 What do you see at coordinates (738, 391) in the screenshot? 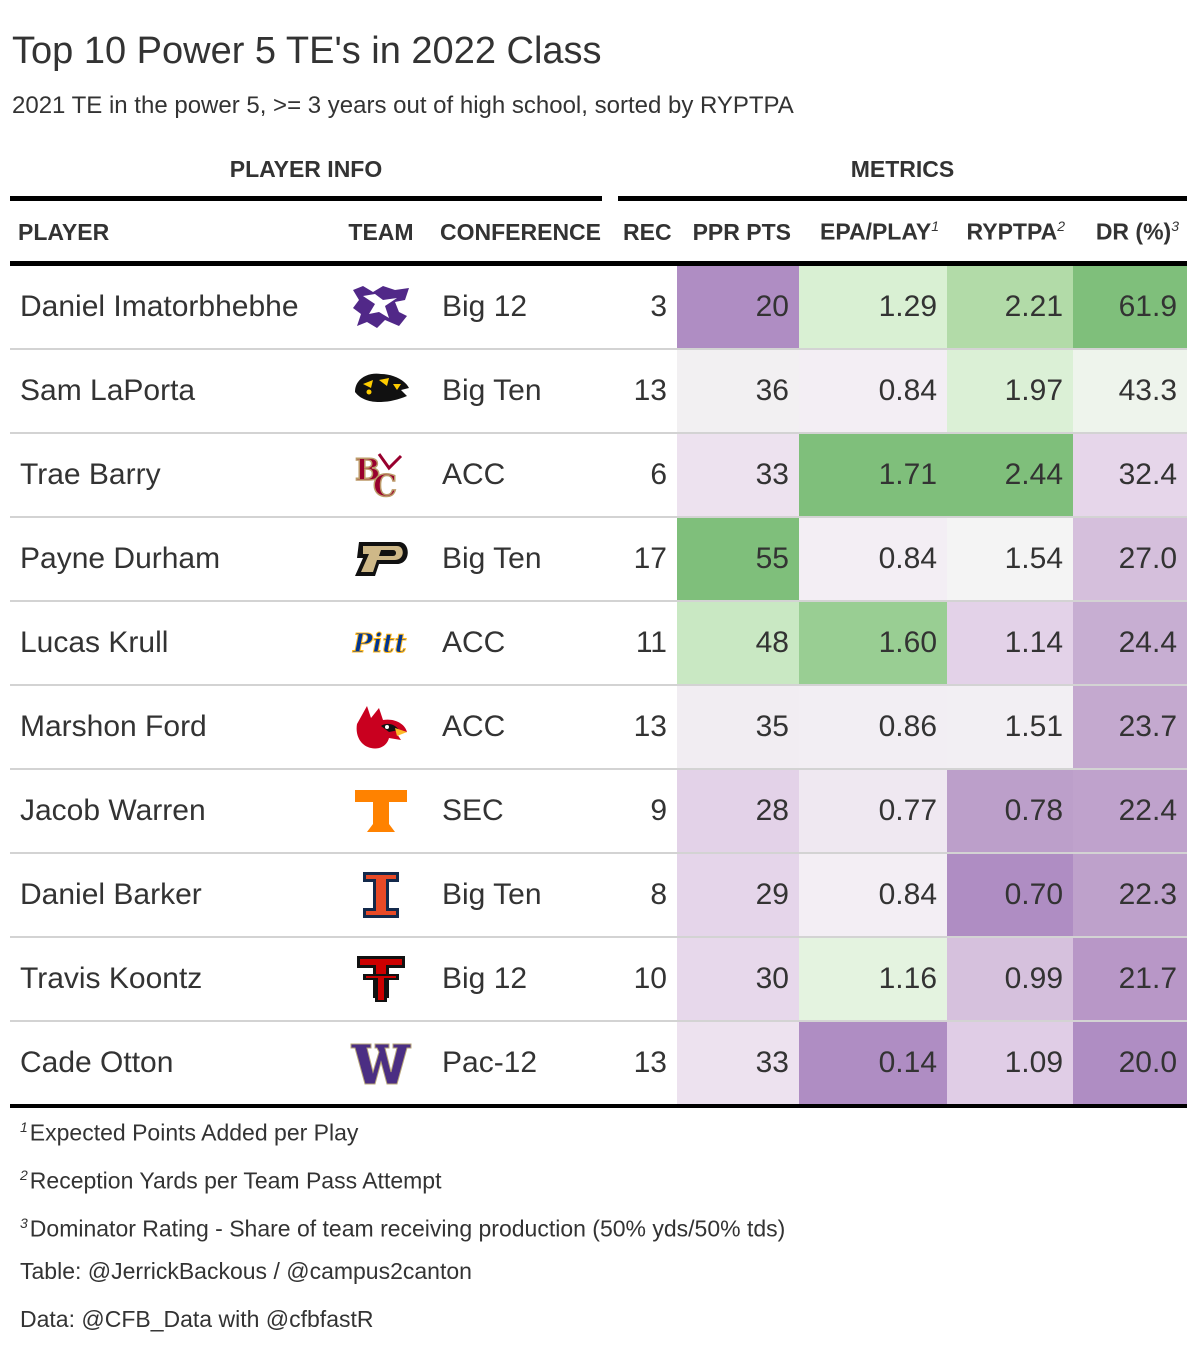
I see `cell-ppr: 36` at bounding box center [738, 391].